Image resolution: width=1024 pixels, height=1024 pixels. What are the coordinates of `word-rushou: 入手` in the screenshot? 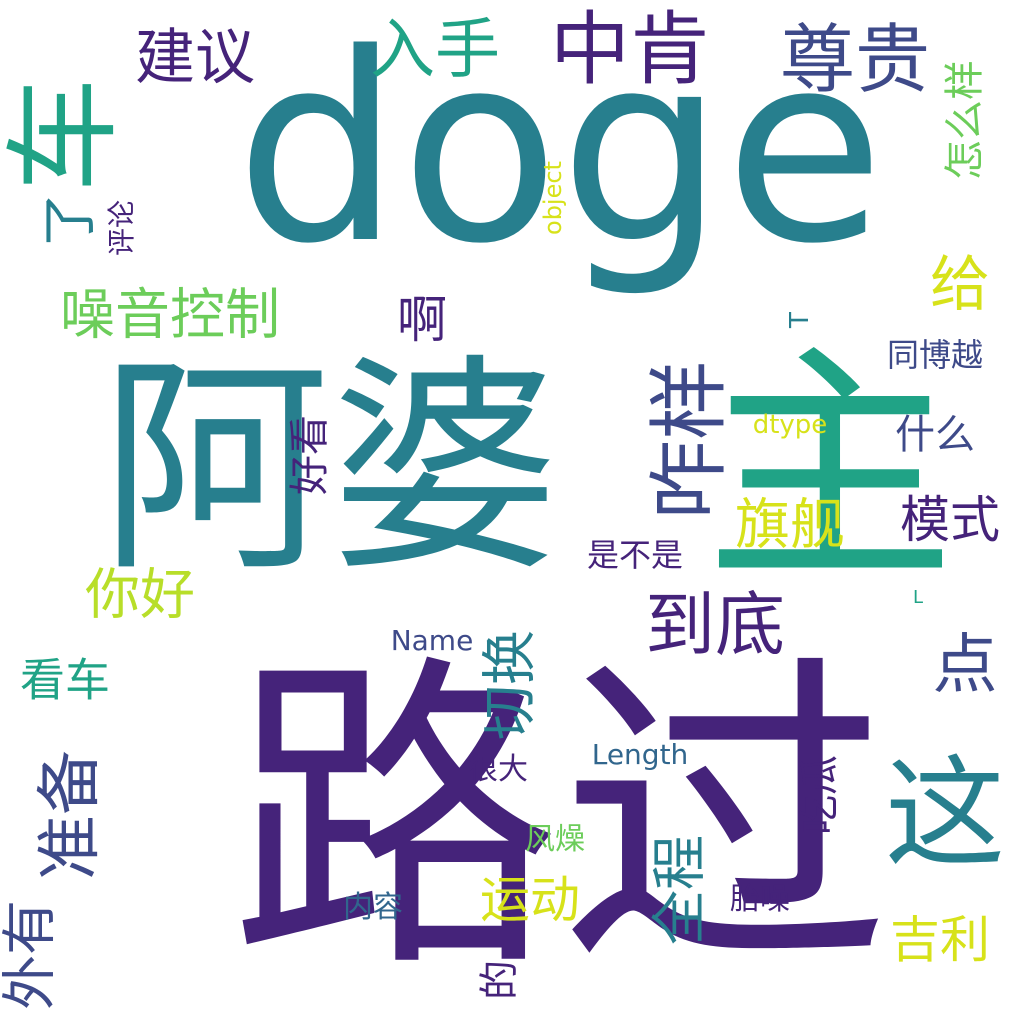 It's located at (435, 50).